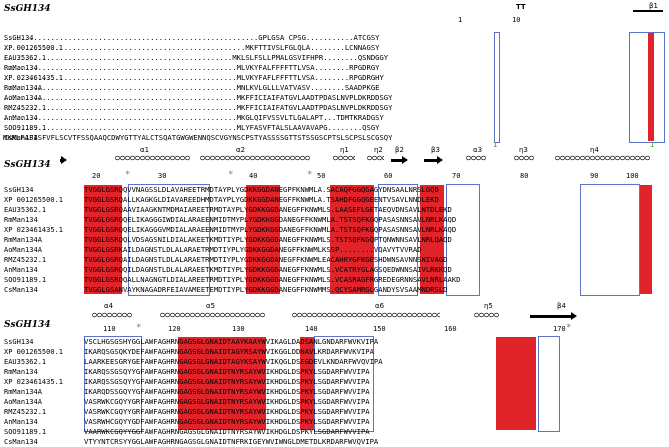 This screenshot has height=447, width=669. What do you see at coordinates (21, 442) in the screenshot?
I see `sequence-name: CsMan134` at bounding box center [21, 442].